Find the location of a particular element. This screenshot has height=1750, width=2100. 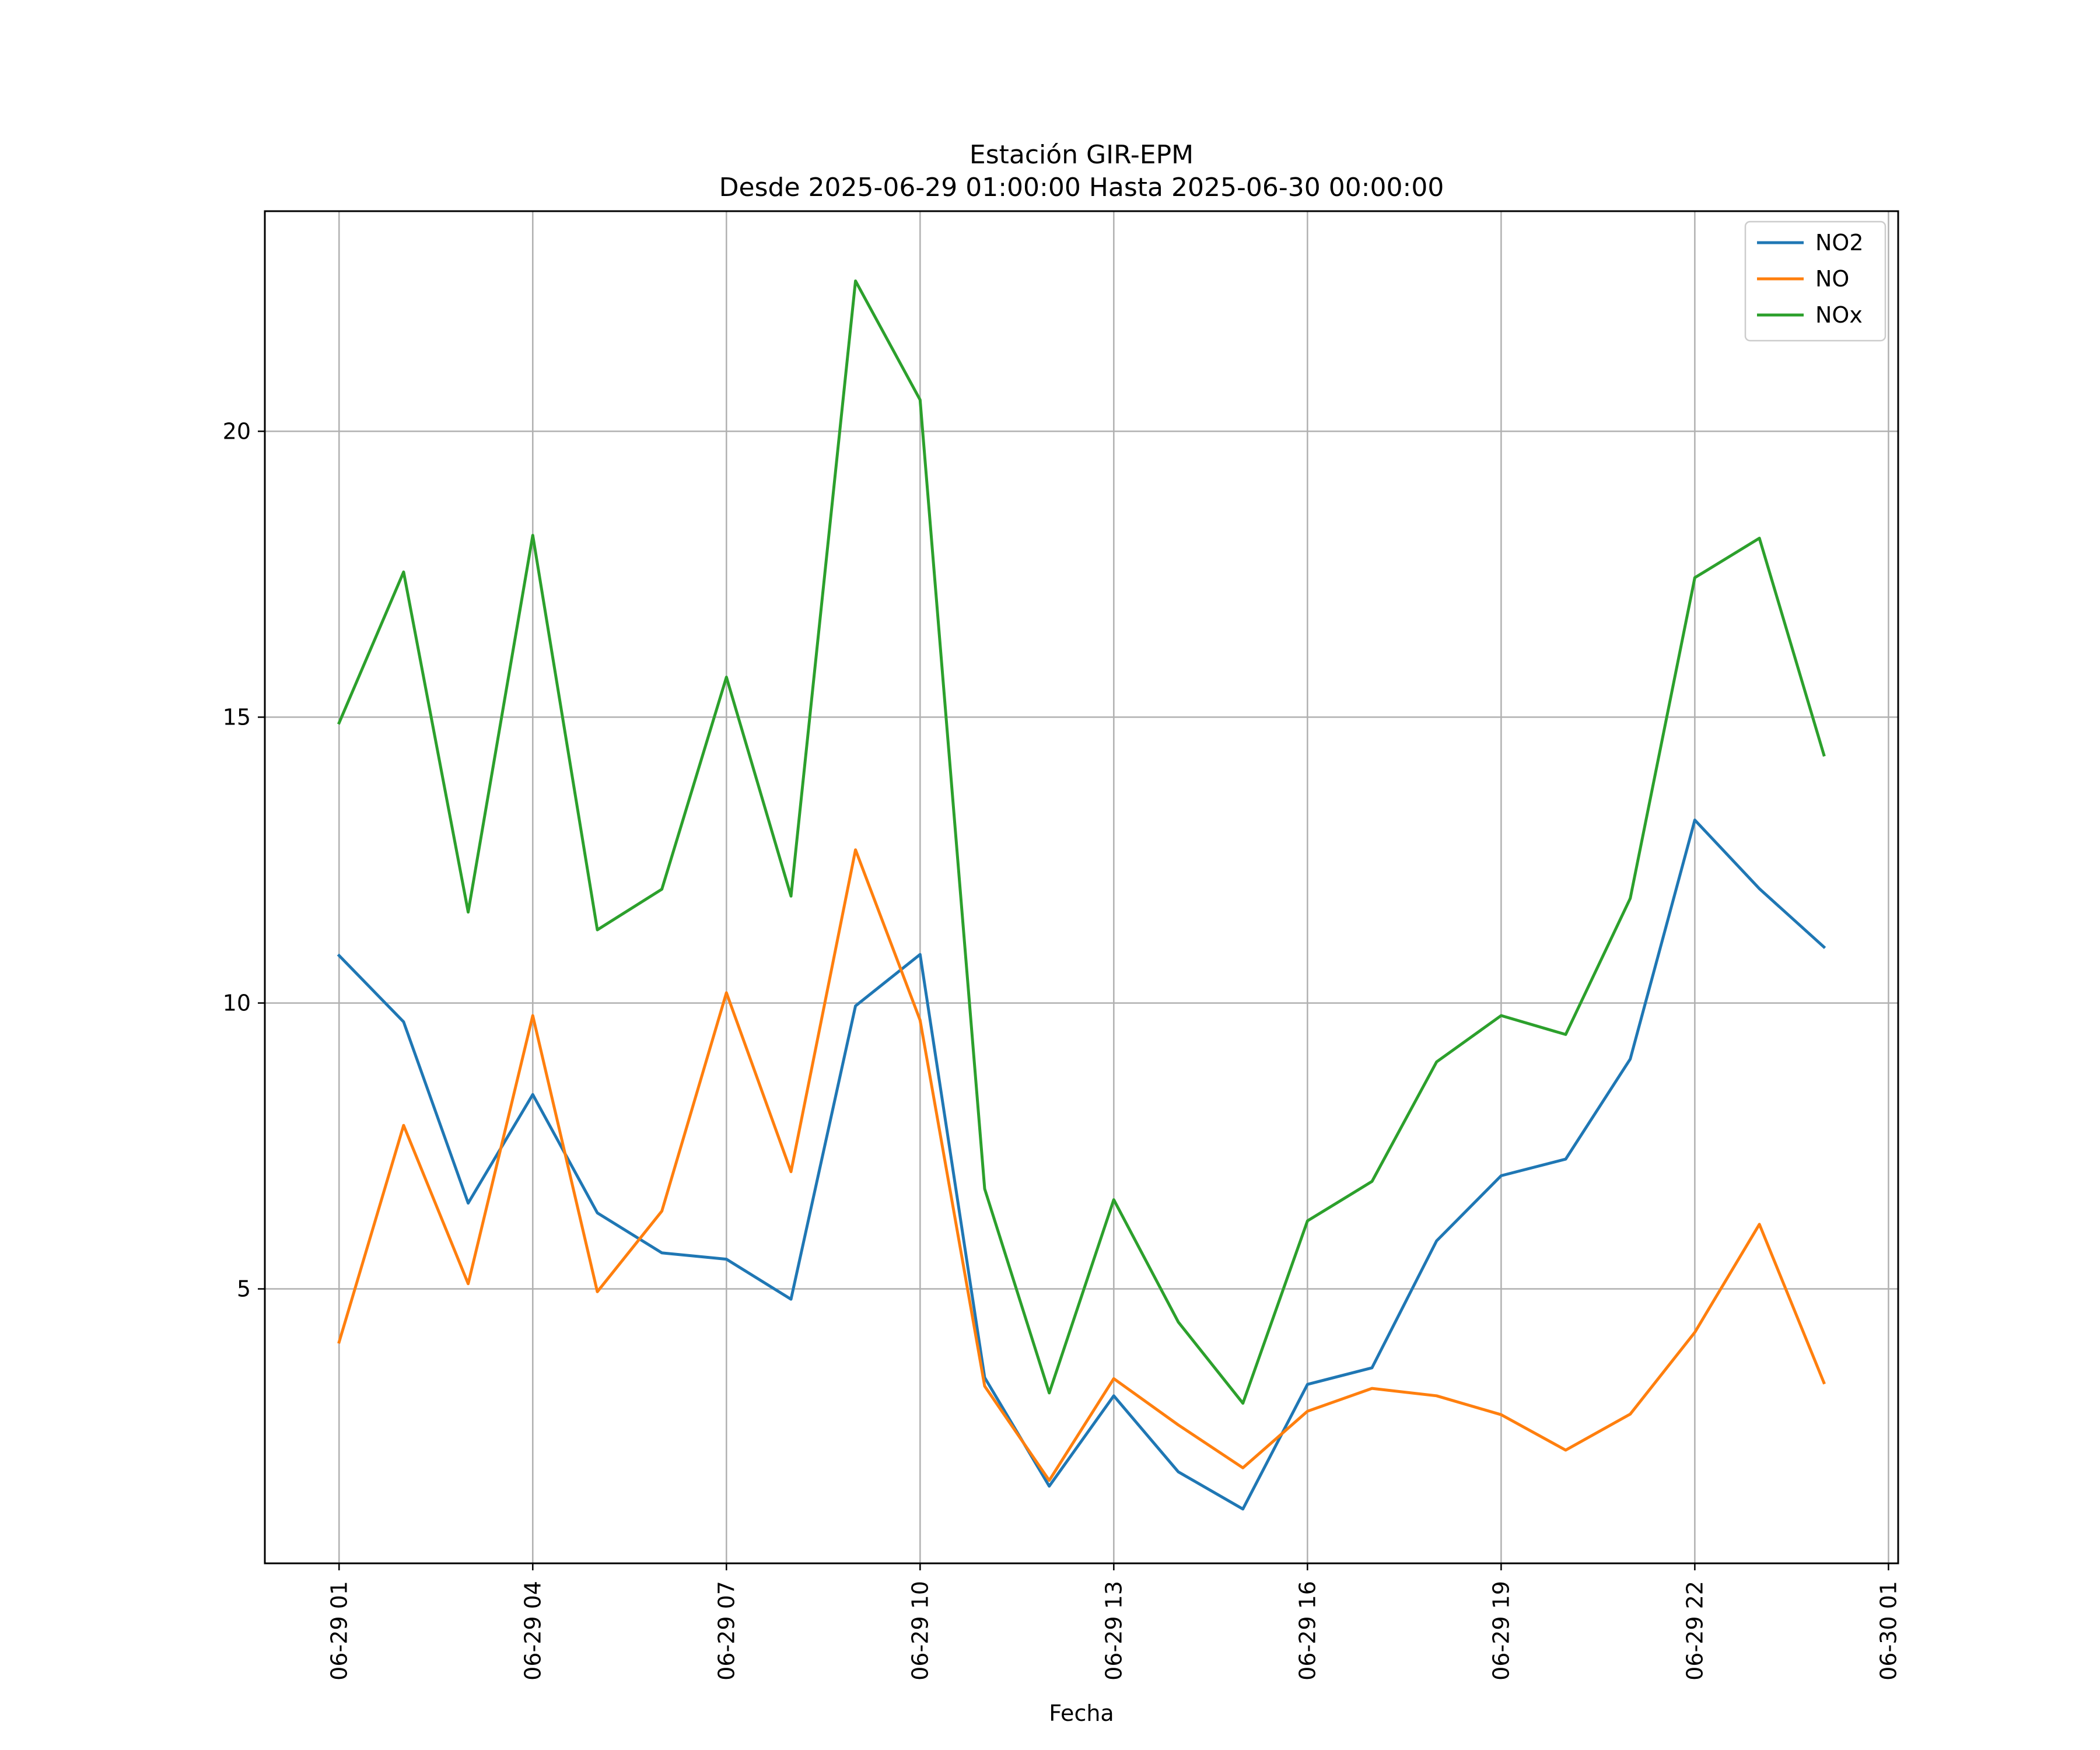

y-tick-label: 10 is located at coordinates (237, 1003).